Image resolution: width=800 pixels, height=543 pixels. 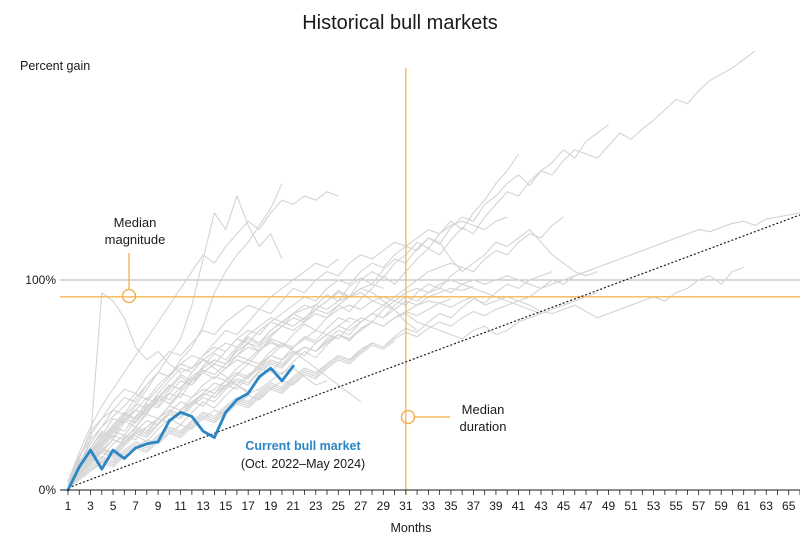 I want to click on current-series-line, so click(x=180, y=428).